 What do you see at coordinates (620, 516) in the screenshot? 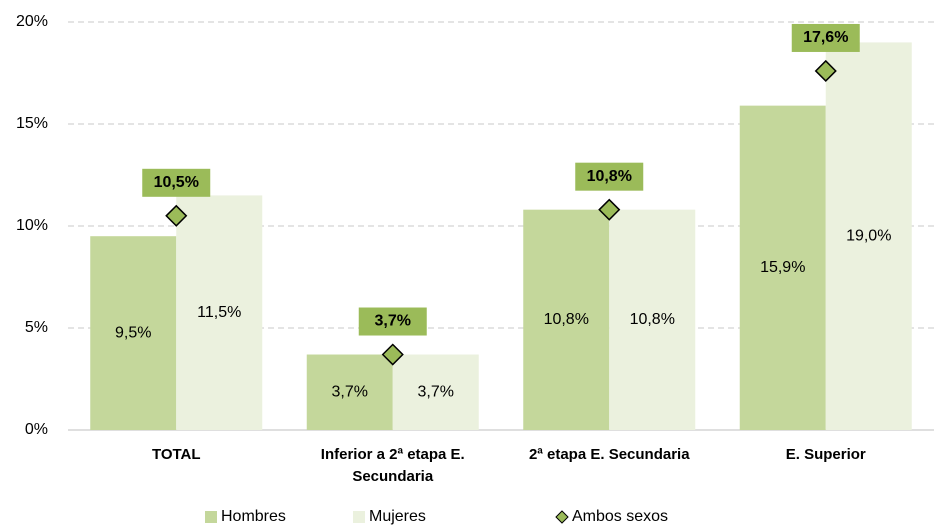
I see `legend-label: Ambos sexos` at bounding box center [620, 516].